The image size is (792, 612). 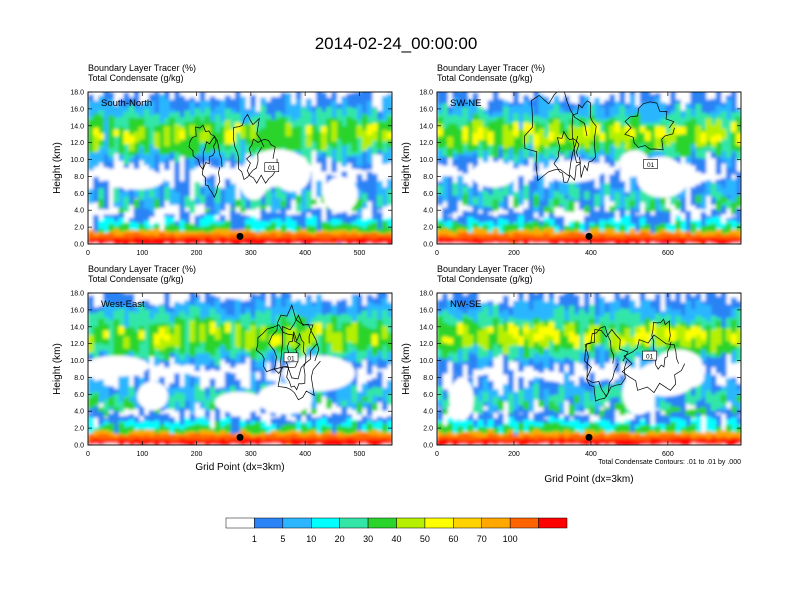 What do you see at coordinates (425, 539) in the screenshot?
I see `colorbar-level-label: 50` at bounding box center [425, 539].